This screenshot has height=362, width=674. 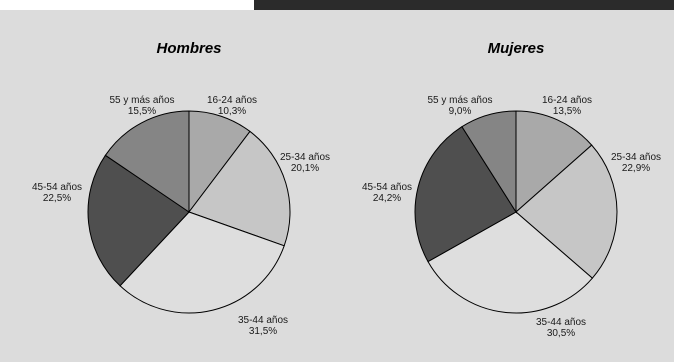 I want to click on slice-label-hombres-35-44: 35-44 años 31,5%, so click(x=263, y=326).